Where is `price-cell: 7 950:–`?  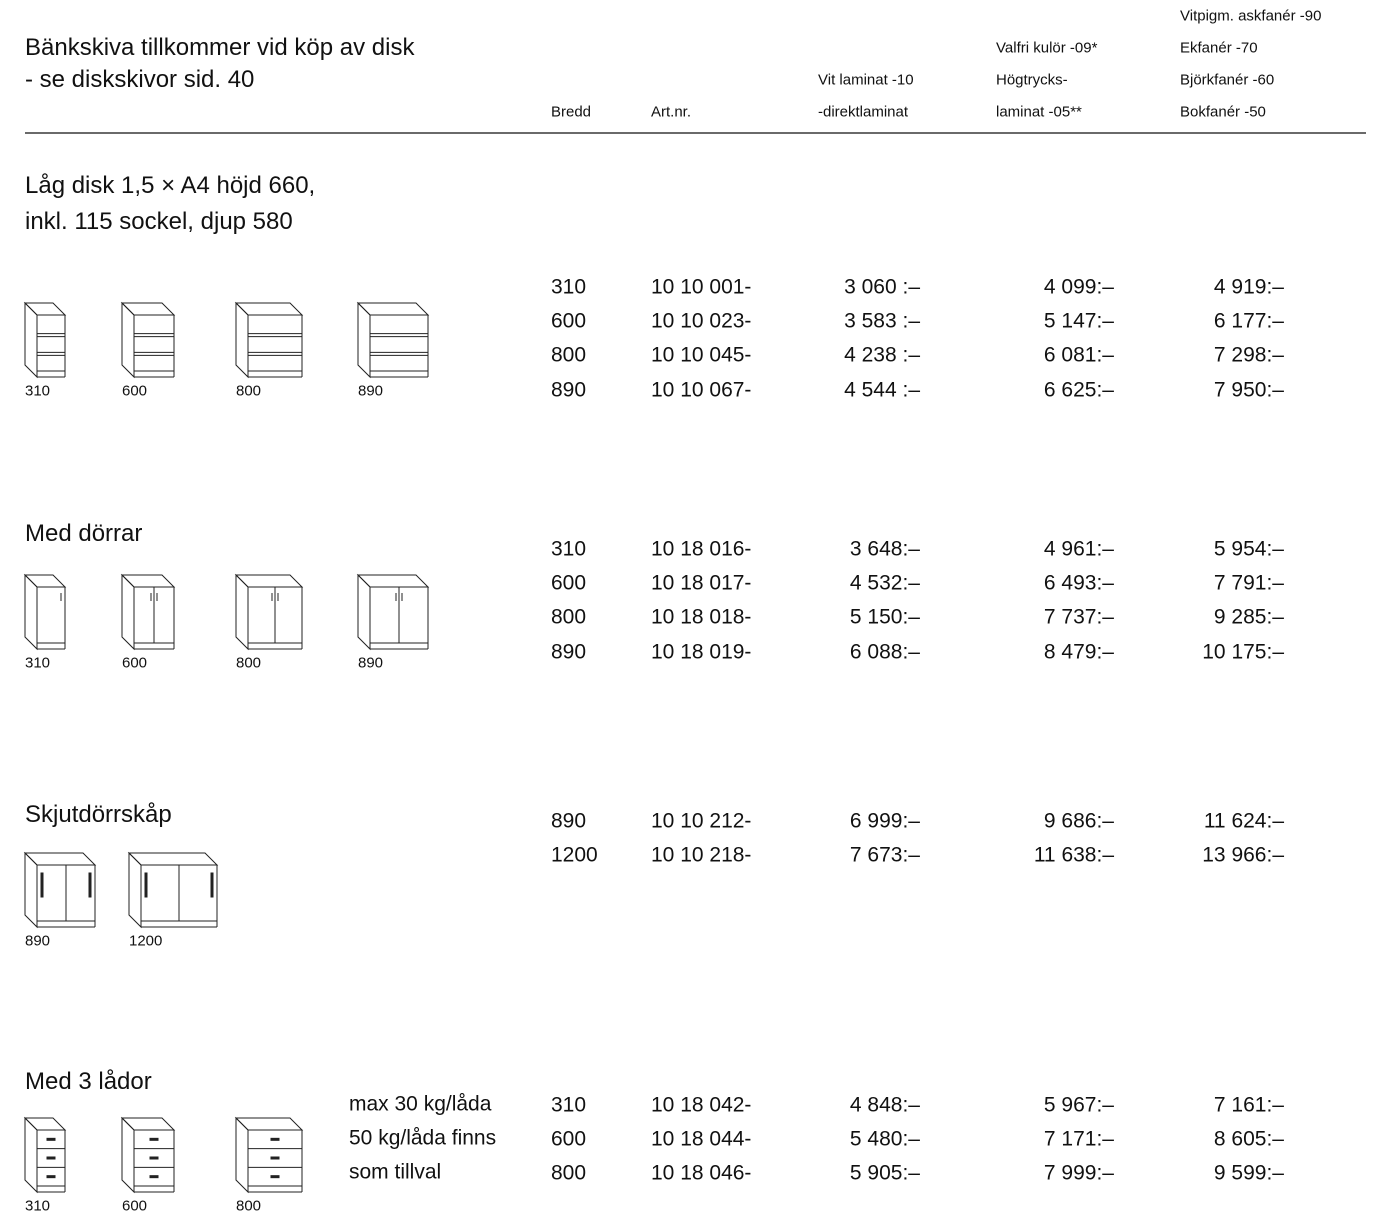 price-cell: 7 950:– is located at coordinates (1248, 390).